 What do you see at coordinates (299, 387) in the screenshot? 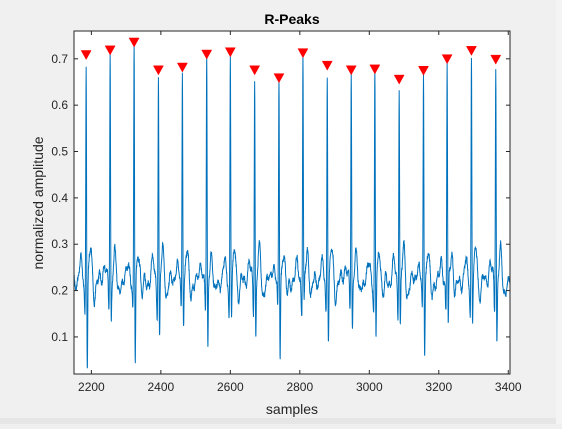
I see `x-tick-label: 2800` at bounding box center [299, 387].